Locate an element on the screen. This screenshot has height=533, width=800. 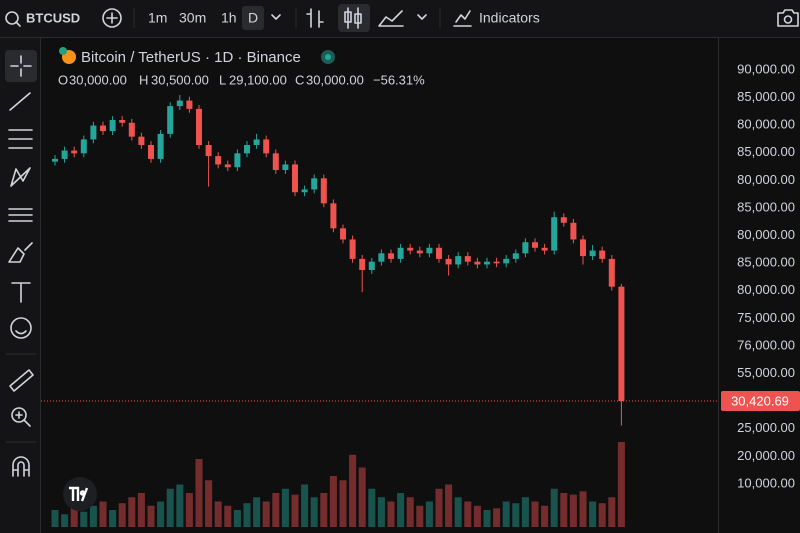
legend-low-label: L is located at coordinates (222, 79).